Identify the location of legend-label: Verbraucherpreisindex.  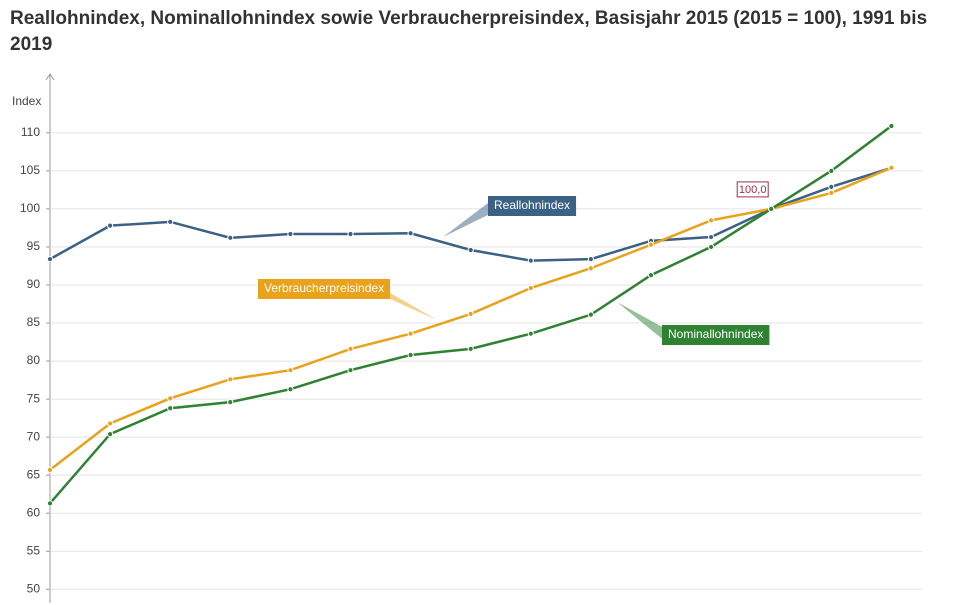
(324, 288).